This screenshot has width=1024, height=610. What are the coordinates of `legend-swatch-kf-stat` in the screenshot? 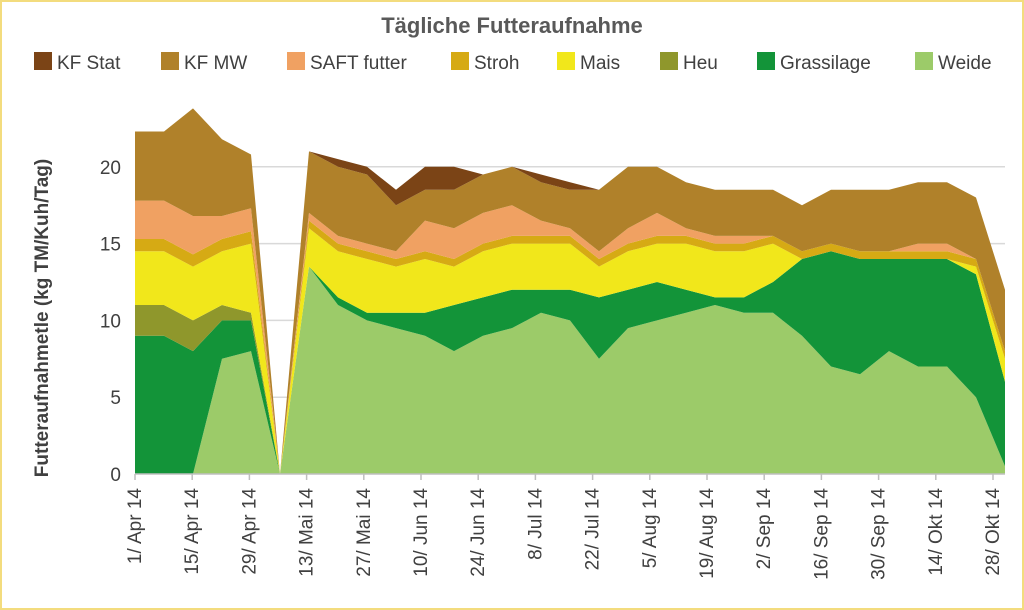 It's located at (43, 61).